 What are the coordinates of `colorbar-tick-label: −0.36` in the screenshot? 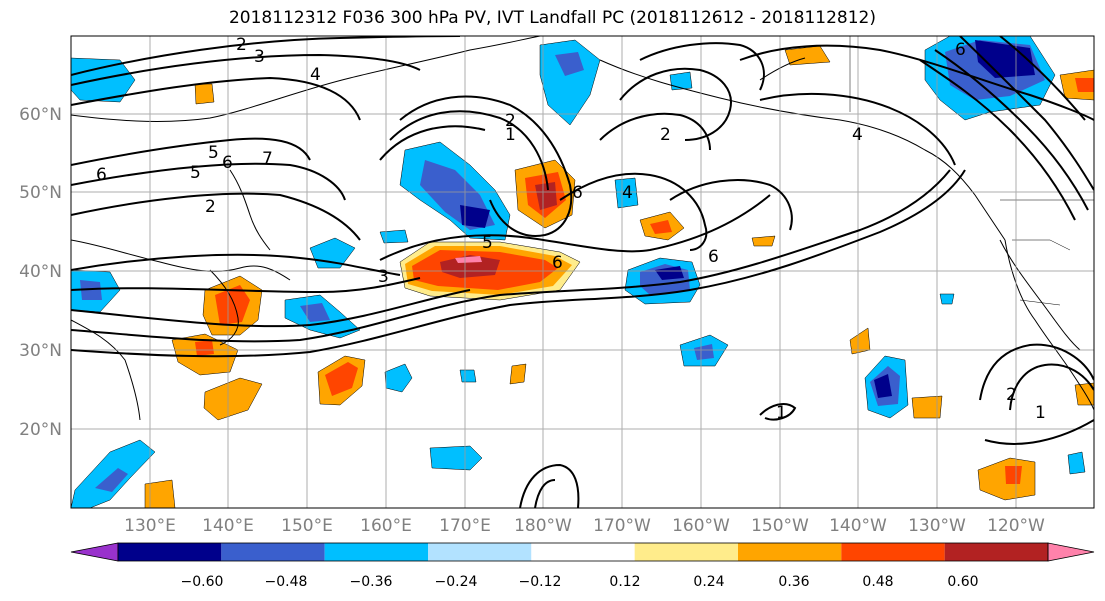 It's located at (371, 582).